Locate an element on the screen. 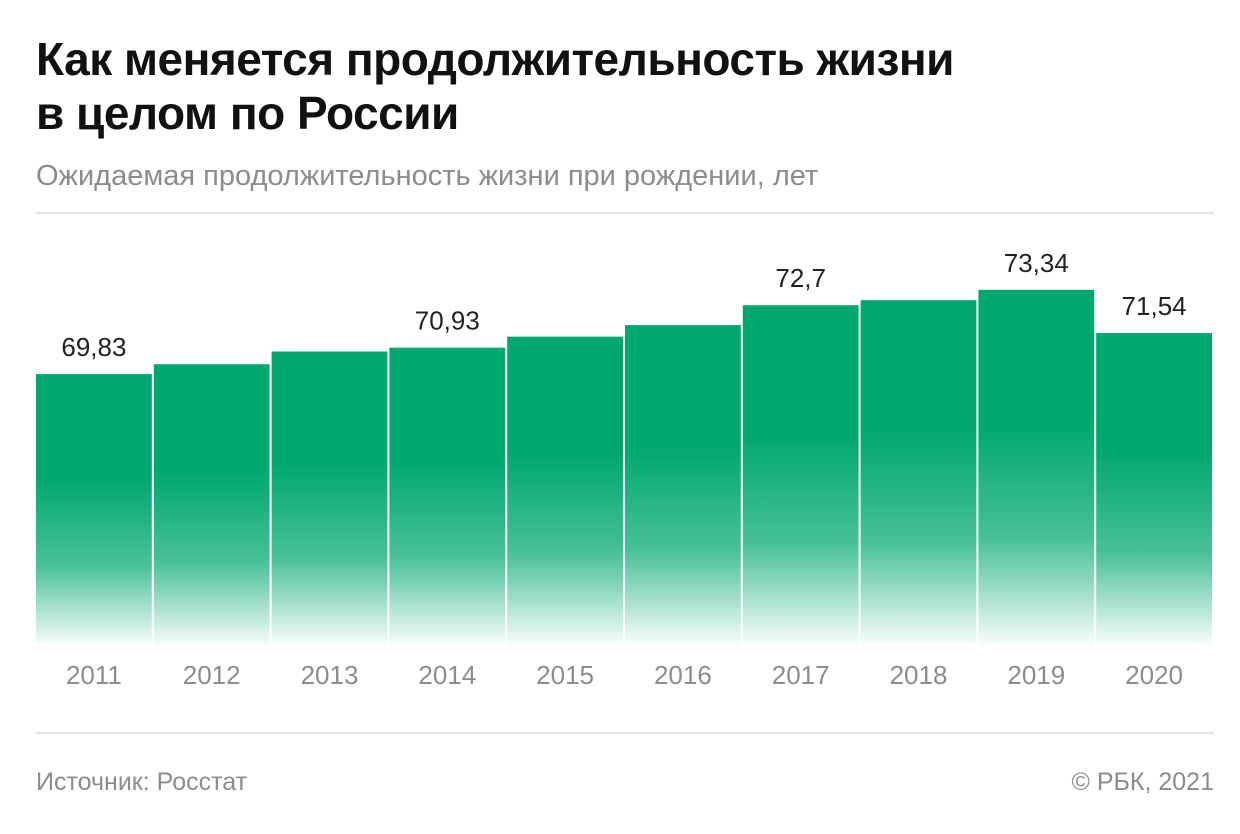  bar-2020 is located at coordinates (1154, 489).